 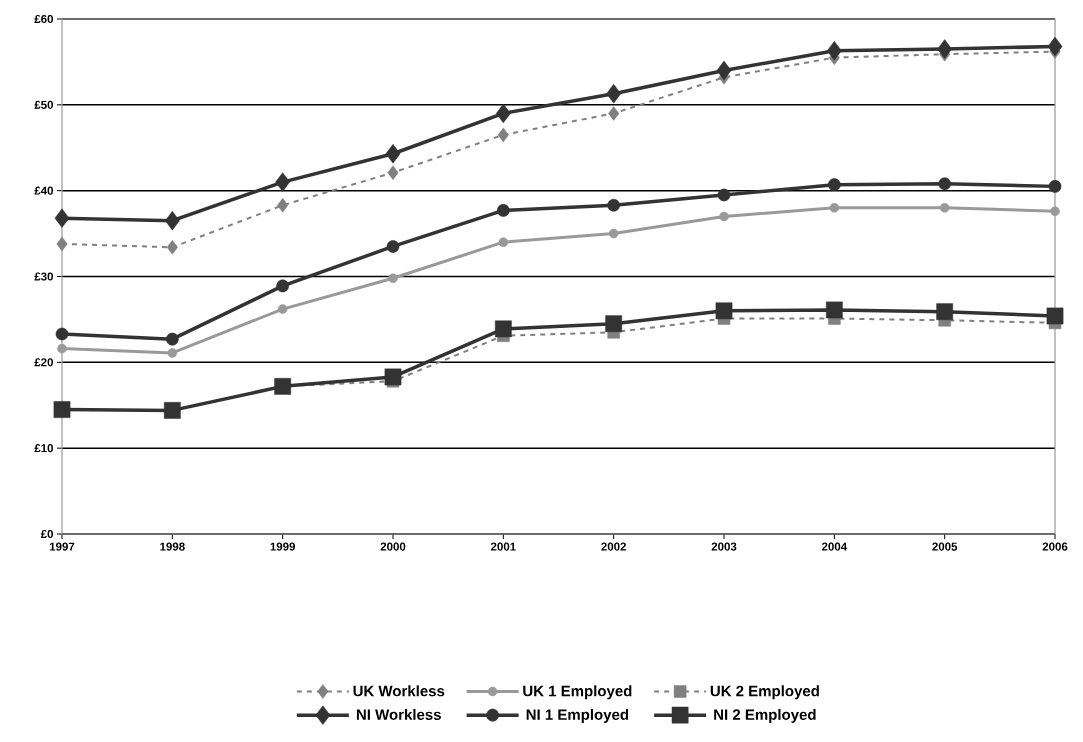 What do you see at coordinates (398, 714) in the screenshot?
I see `legend-label: NI Workless` at bounding box center [398, 714].